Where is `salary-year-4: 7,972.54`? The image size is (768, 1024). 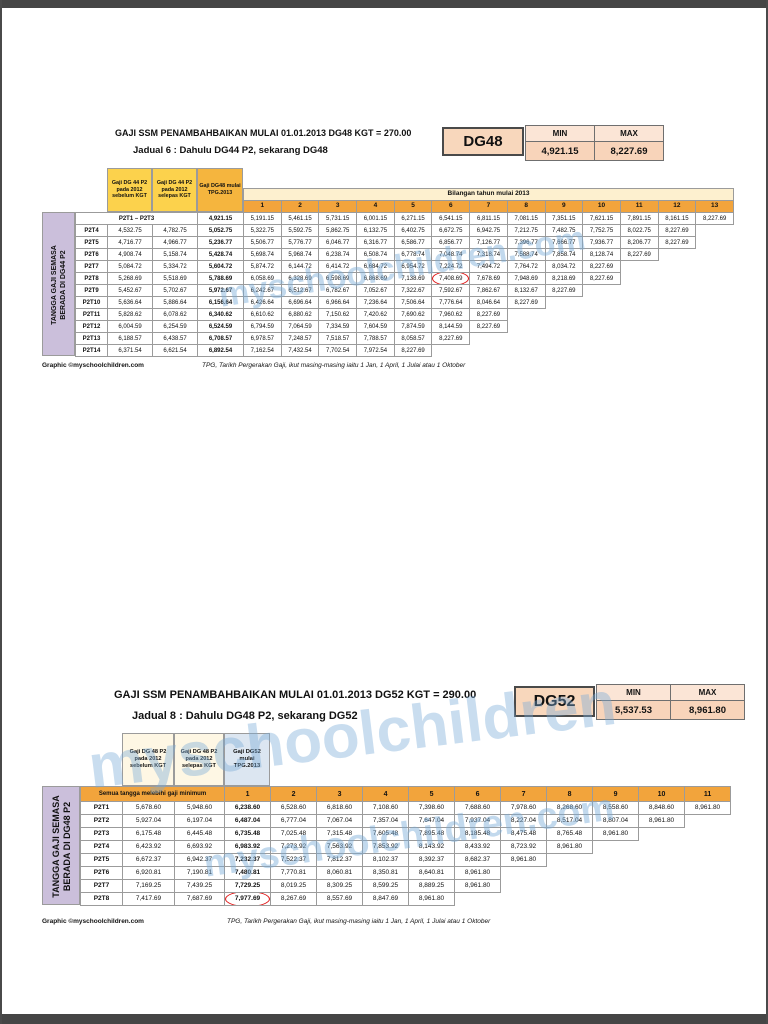
salary-year-4: 7,972.54 is located at coordinates (375, 350).